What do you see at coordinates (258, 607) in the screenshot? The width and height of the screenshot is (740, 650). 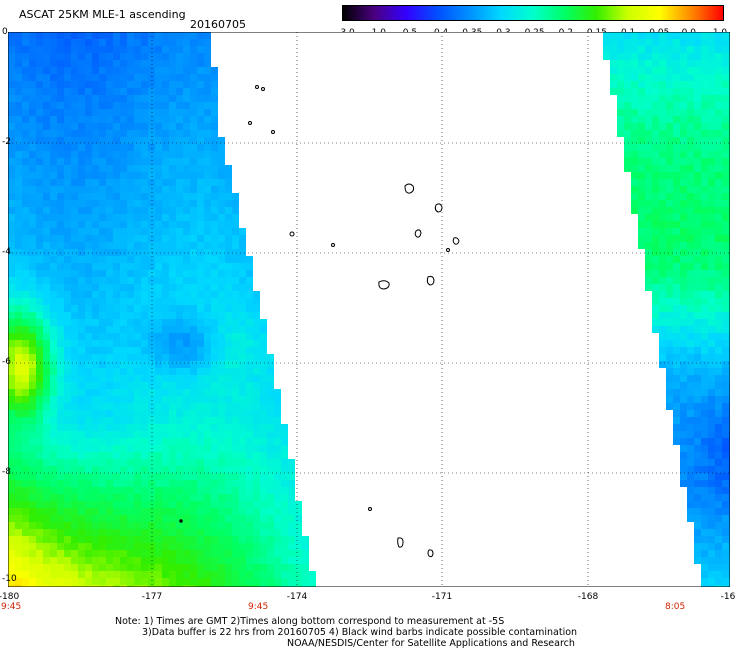 I see `swath-time-left-end: 9:45` at bounding box center [258, 607].